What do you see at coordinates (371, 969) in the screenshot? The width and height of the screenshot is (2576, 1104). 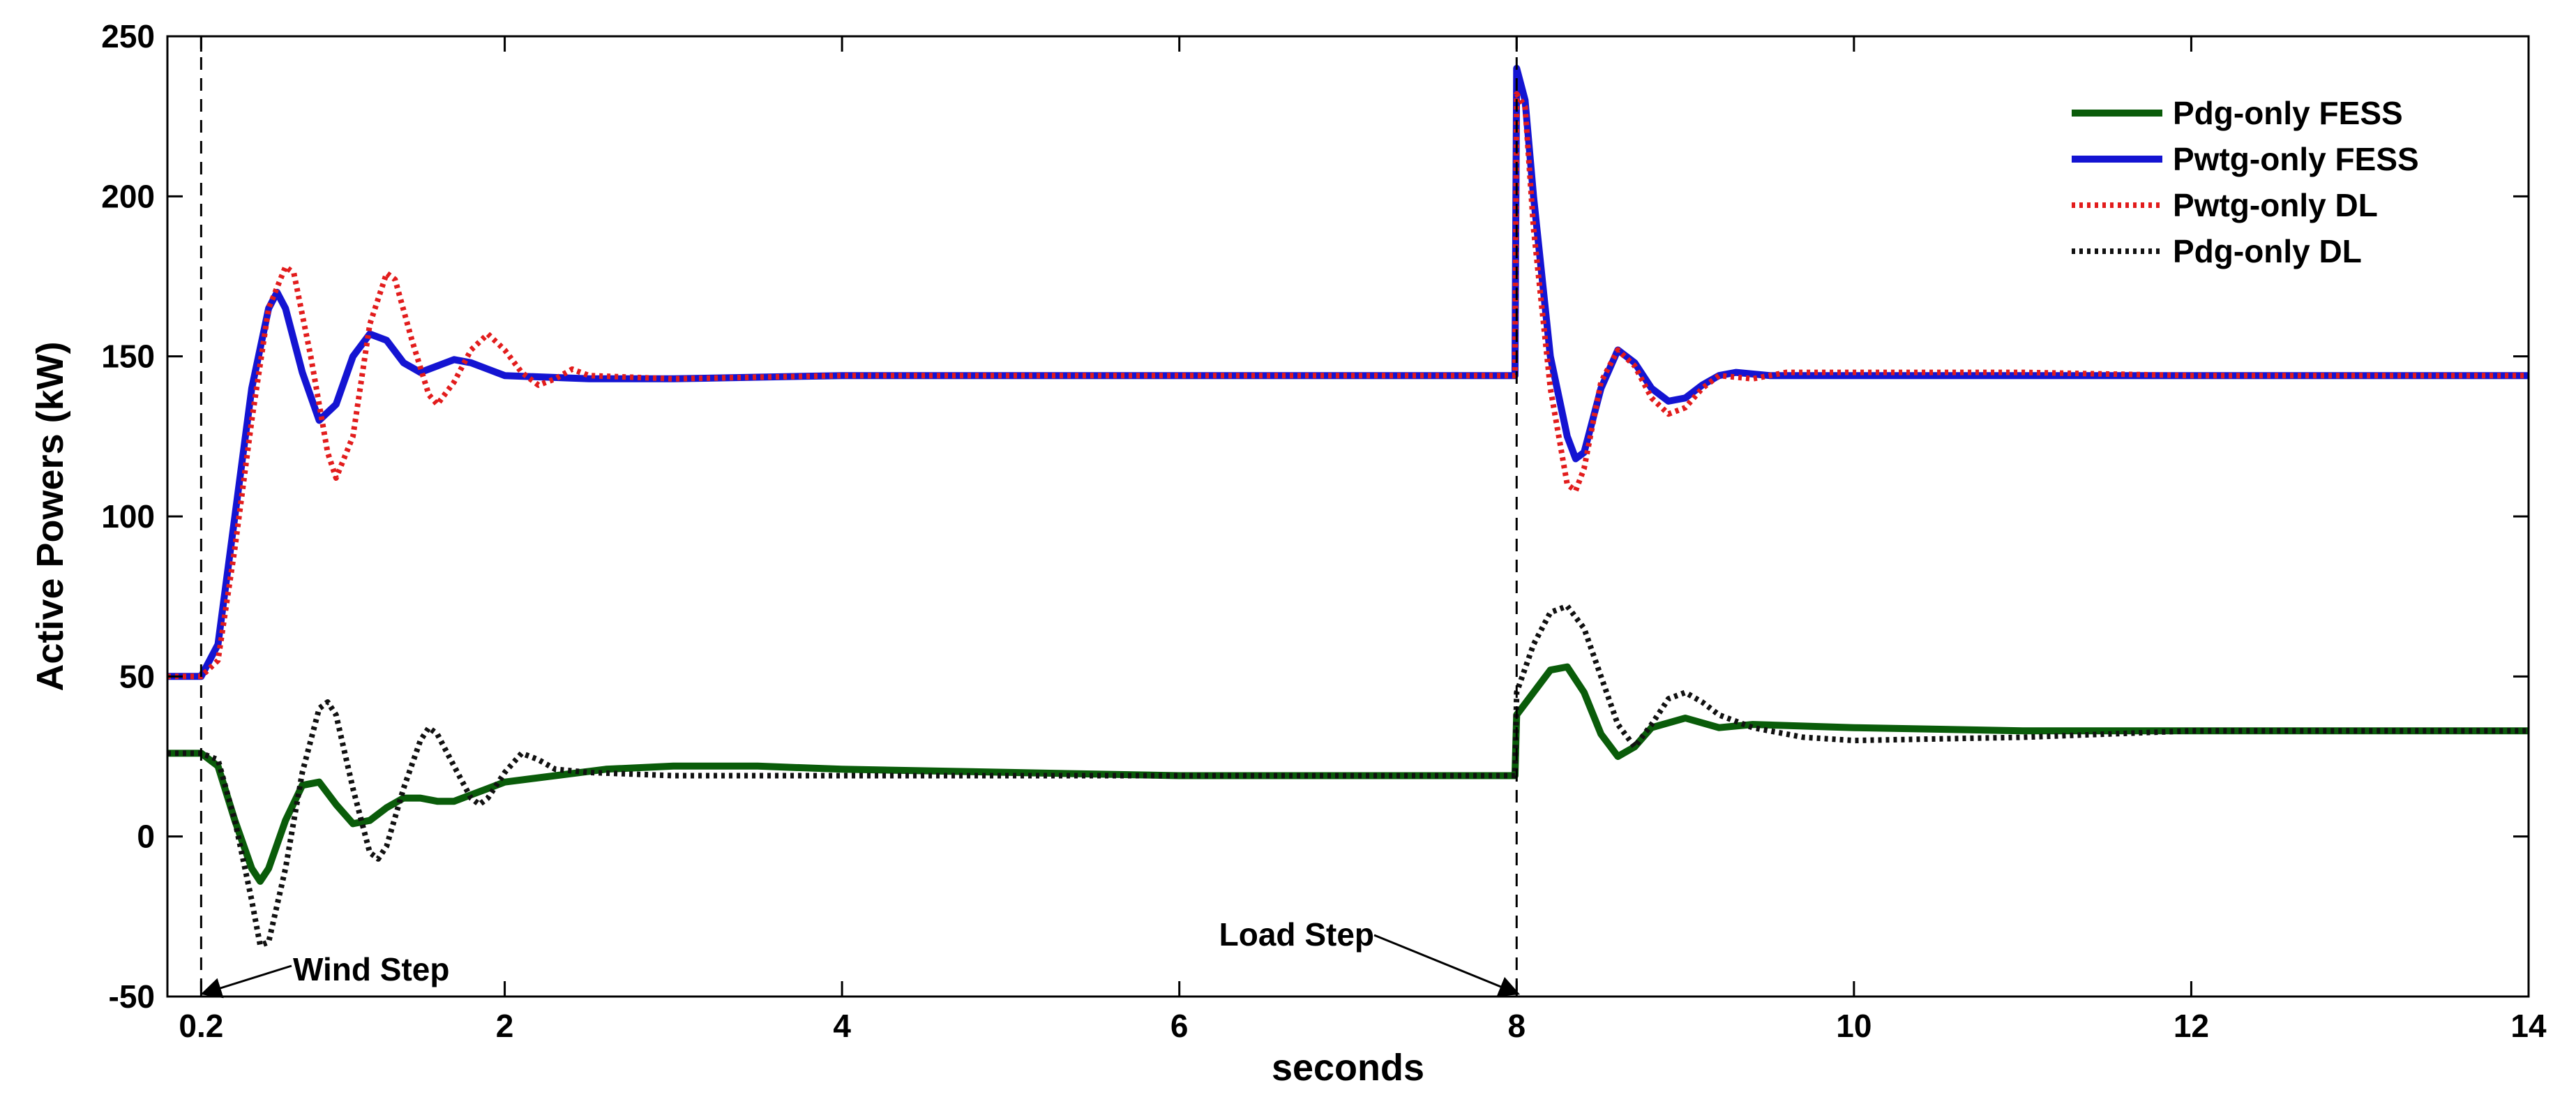 I see `annotation-label-1: Wind Step` at bounding box center [371, 969].